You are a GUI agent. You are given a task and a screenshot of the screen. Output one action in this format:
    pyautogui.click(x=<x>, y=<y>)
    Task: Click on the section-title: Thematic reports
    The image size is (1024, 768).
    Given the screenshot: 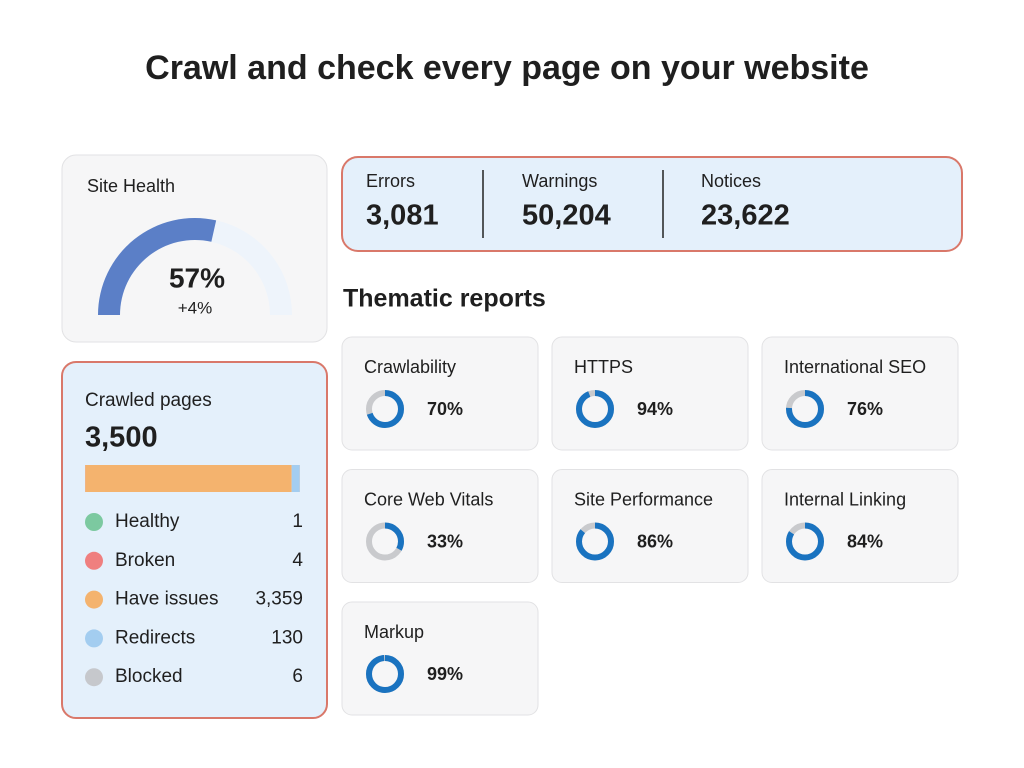 What is the action you would take?
    pyautogui.click(x=444, y=299)
    